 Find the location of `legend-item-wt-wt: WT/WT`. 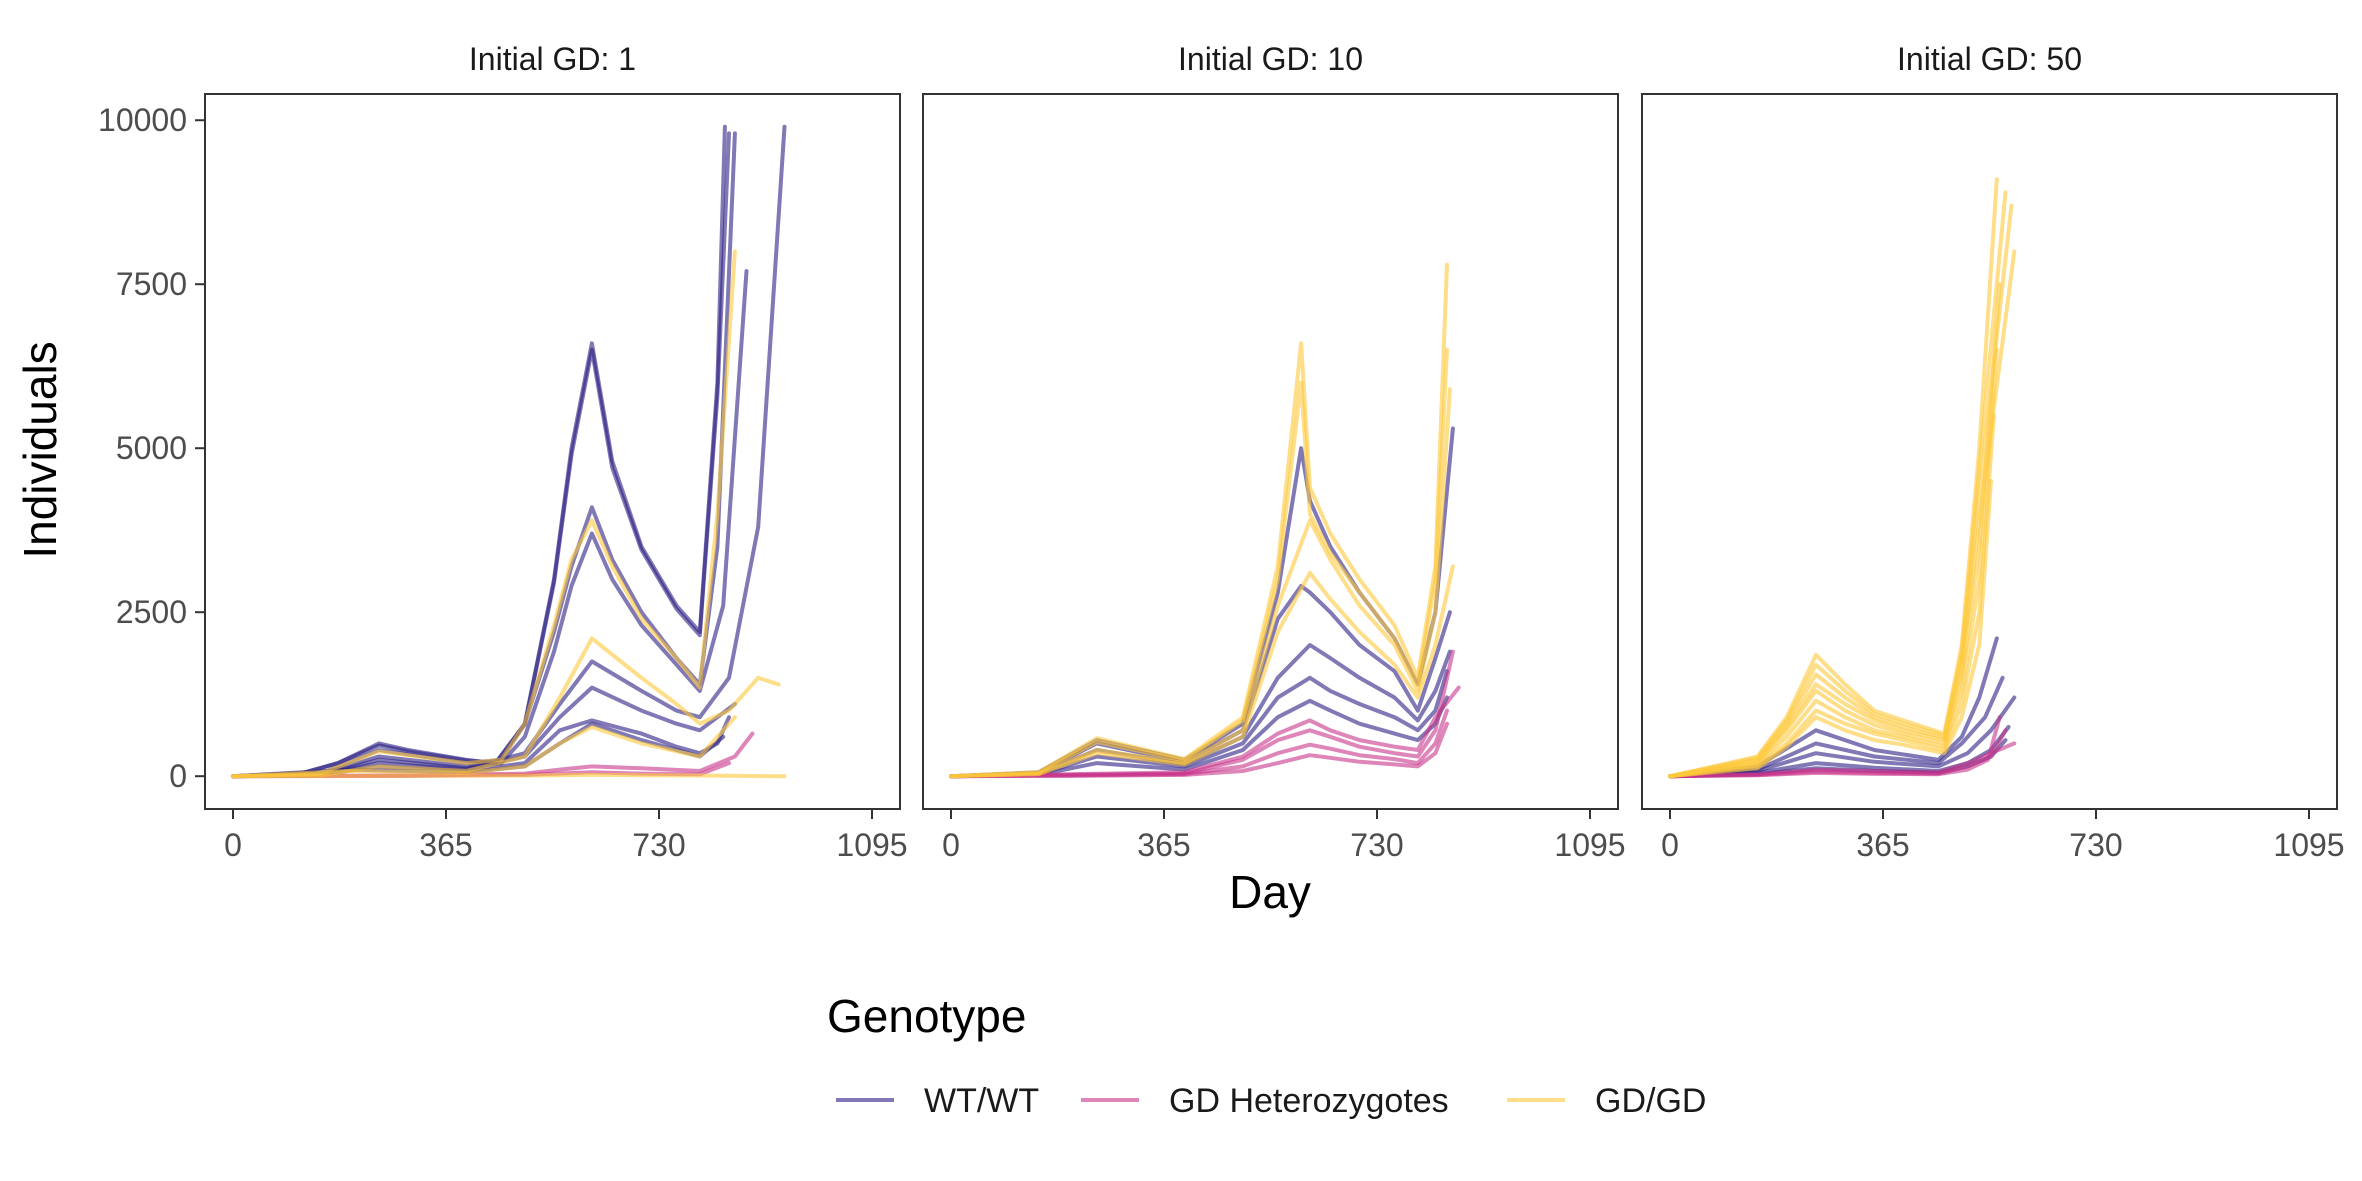

legend-item-wt-wt: WT/WT is located at coordinates (937, 1101).